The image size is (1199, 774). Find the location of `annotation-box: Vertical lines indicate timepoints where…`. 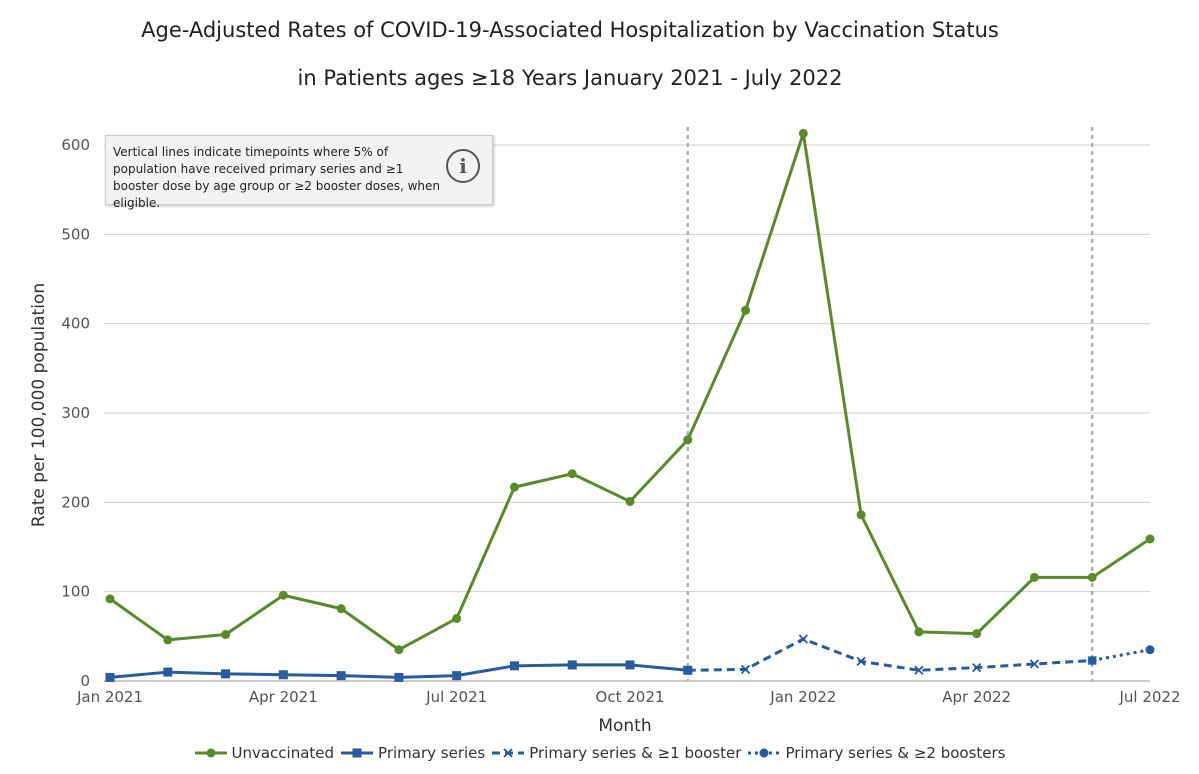

annotation-box: Vertical lines indicate timepoints where… is located at coordinates (299, 172).